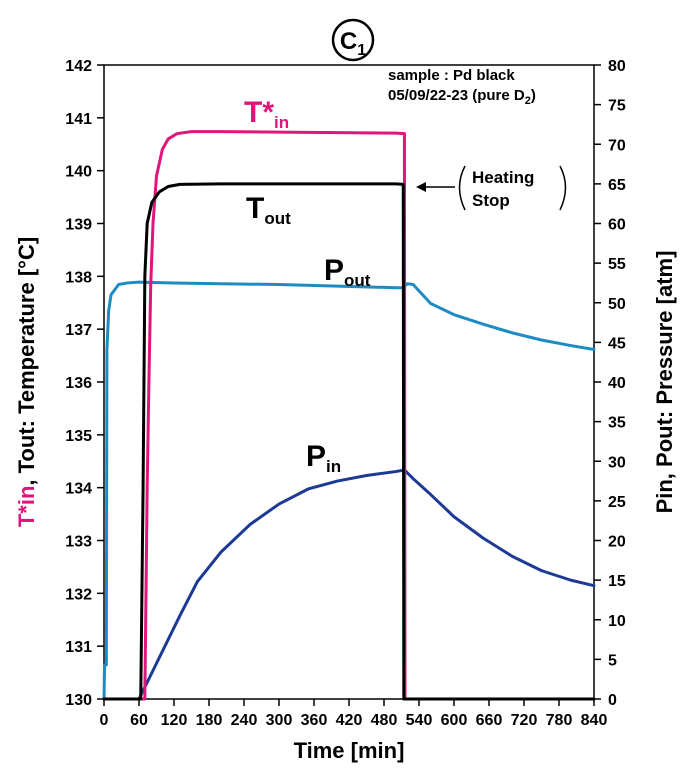 Image resolution: width=685 pixels, height=775 pixels. What do you see at coordinates (462, 188) in the screenshot?
I see `heating-stop-left-paren` at bounding box center [462, 188].